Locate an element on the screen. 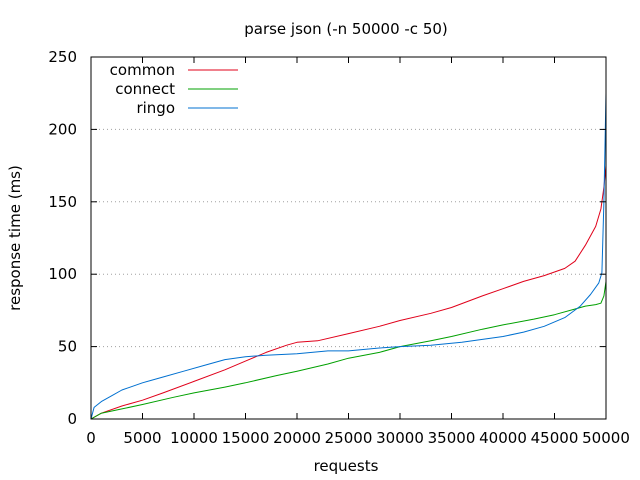  legend-label-ringo: ringo is located at coordinates (155, 108).